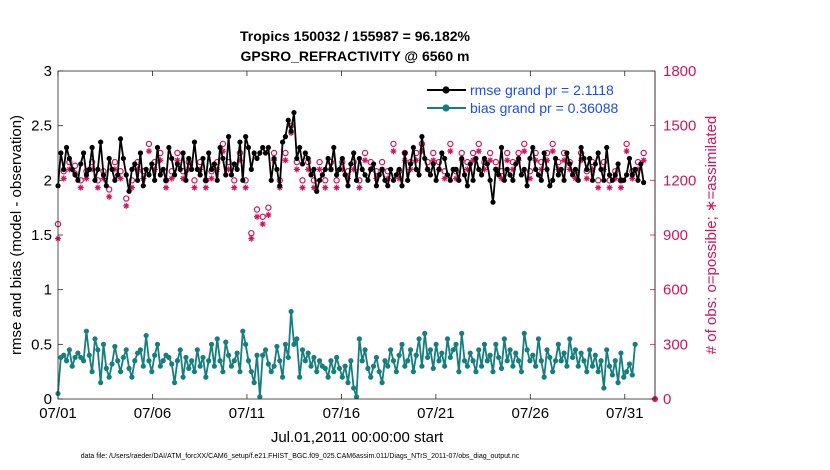 The height and width of the screenshot is (470, 830). What do you see at coordinates (675, 344) in the screenshot?
I see `y-right-tick-label: 300` at bounding box center [675, 344].